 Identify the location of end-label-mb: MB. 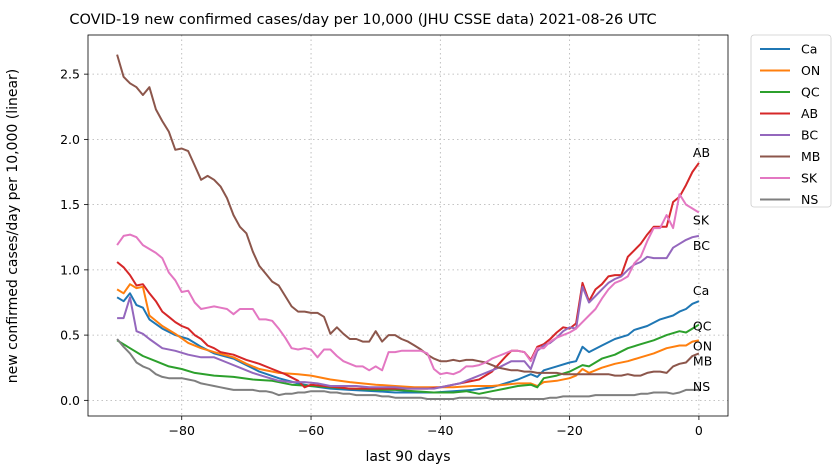
(702, 360).